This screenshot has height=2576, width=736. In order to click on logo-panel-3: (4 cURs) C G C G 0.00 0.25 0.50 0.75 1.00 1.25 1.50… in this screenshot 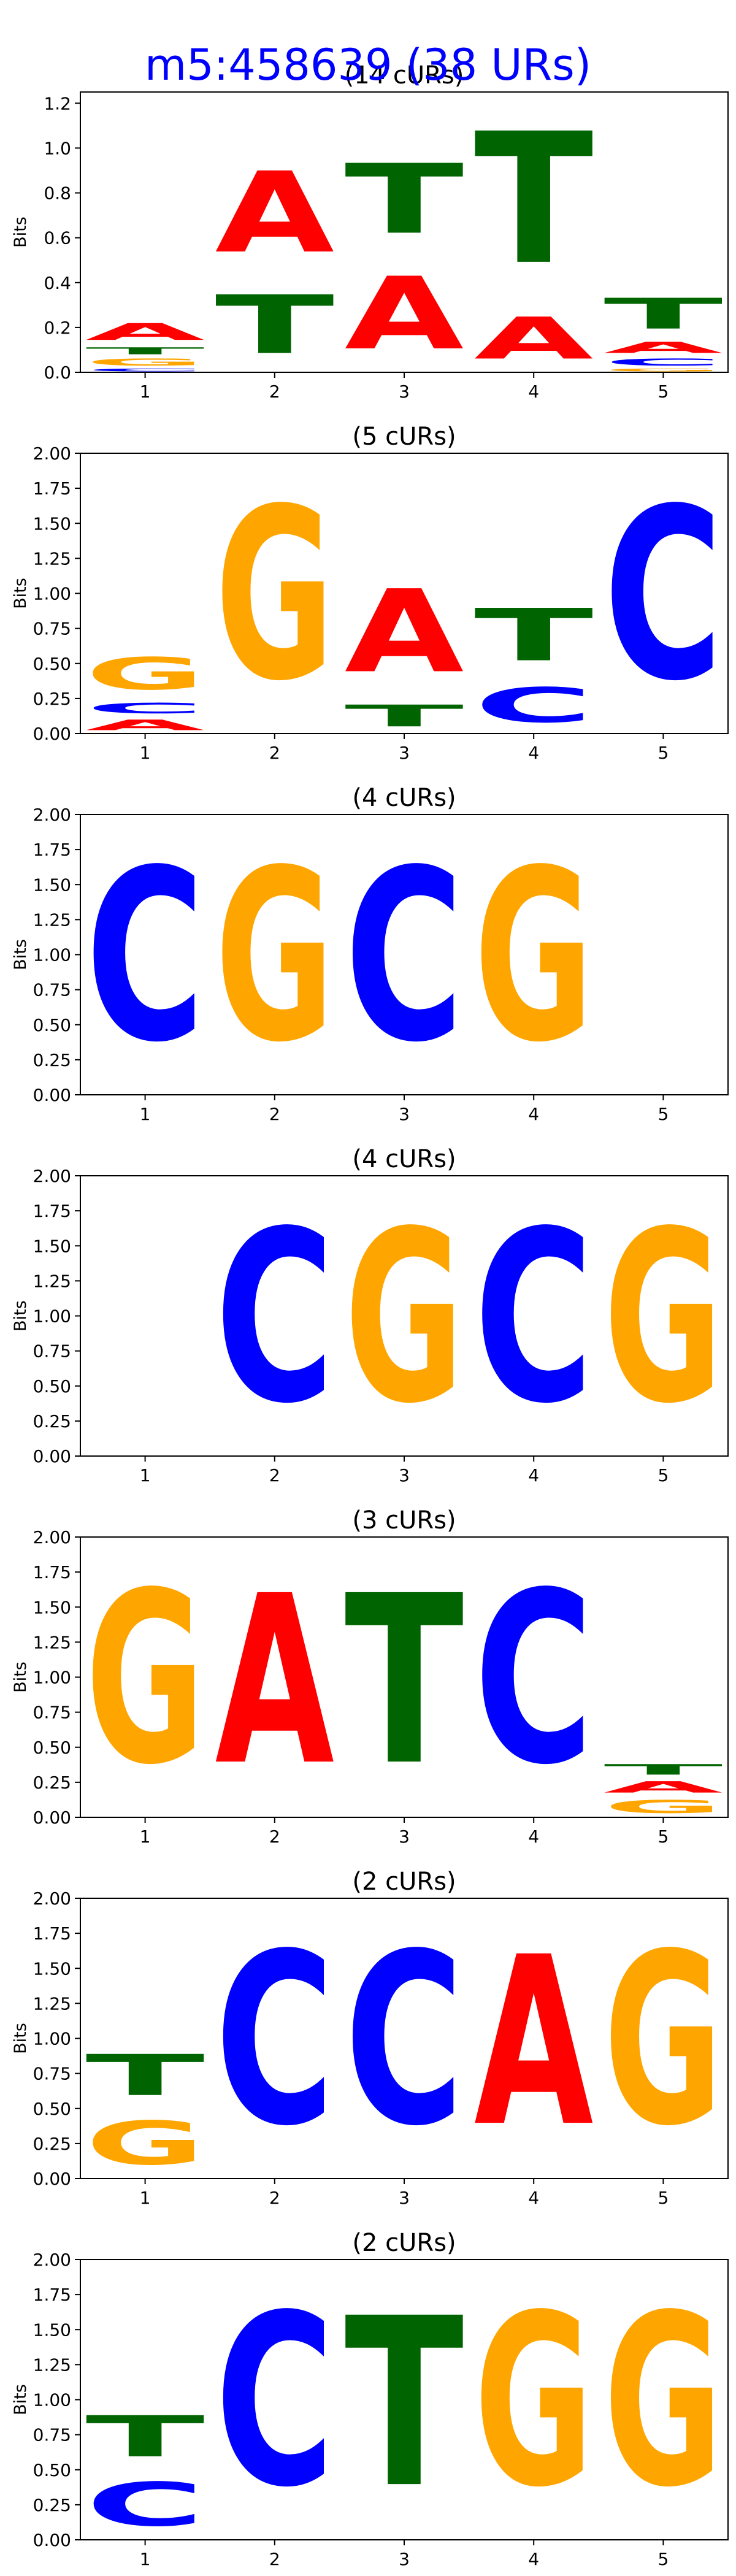, I will do `click(370, 954)`.